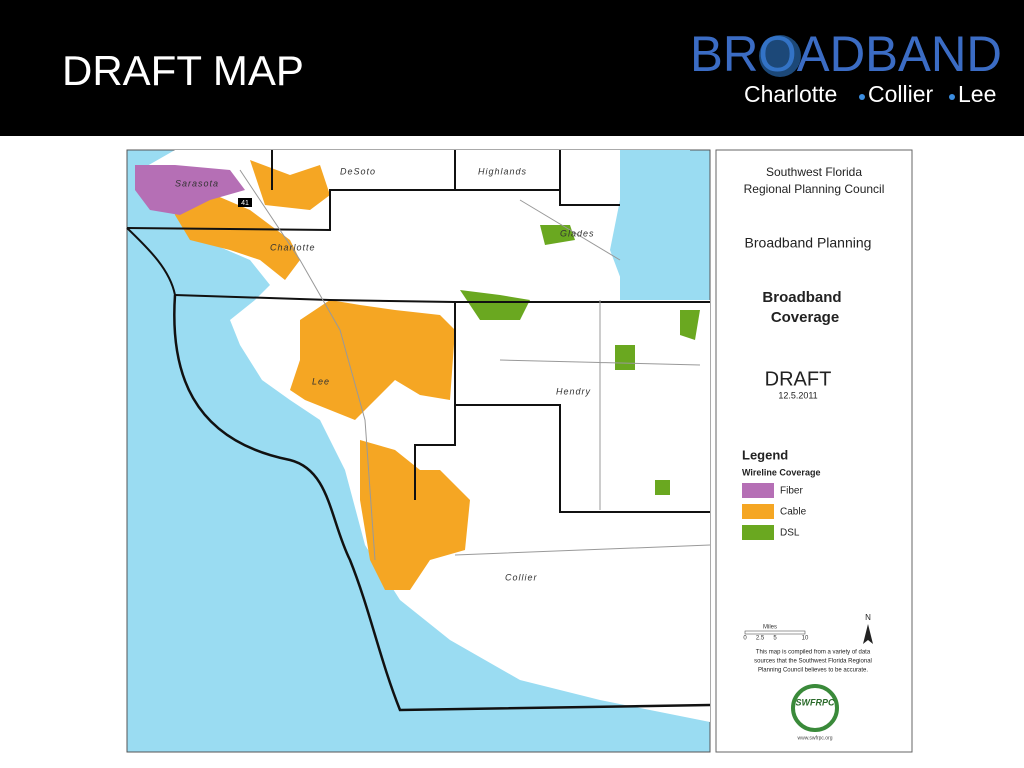 The height and width of the screenshot is (768, 1024). Describe the element at coordinates (808, 243) in the screenshot. I see `project: Broadband Planning` at that location.